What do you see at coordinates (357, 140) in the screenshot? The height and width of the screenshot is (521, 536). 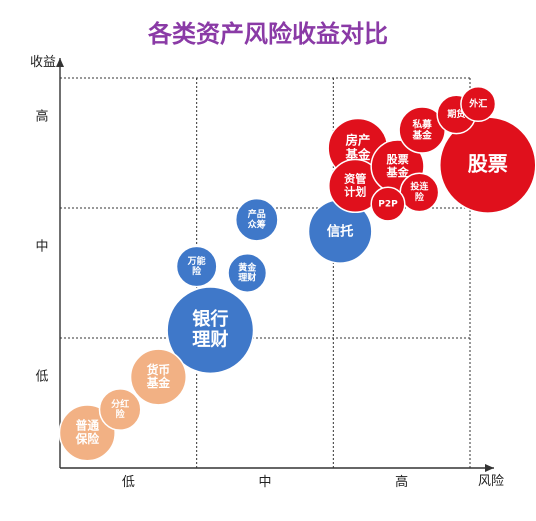 I see `bubble-label: 房产` at bounding box center [357, 140].